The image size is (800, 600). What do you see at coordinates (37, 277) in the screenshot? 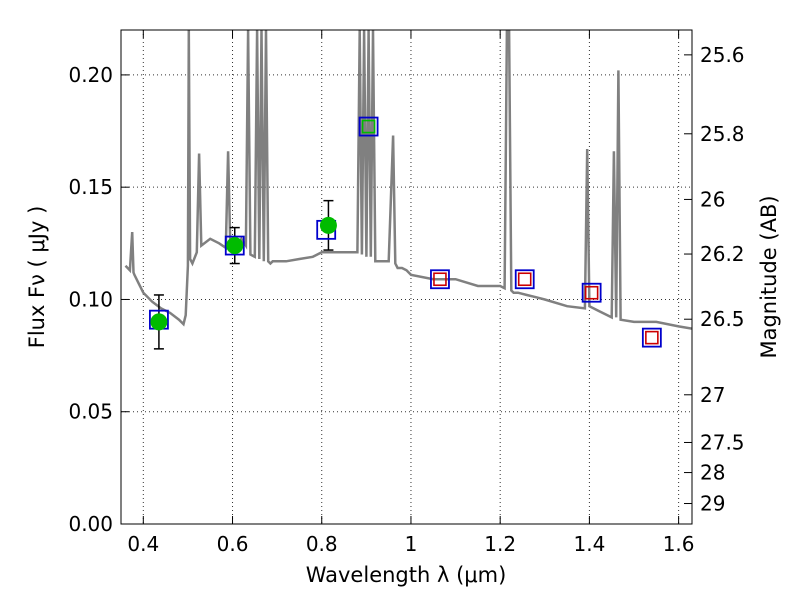
I see `y-axis-label: Flux Fν ( μJy )` at bounding box center [37, 277].